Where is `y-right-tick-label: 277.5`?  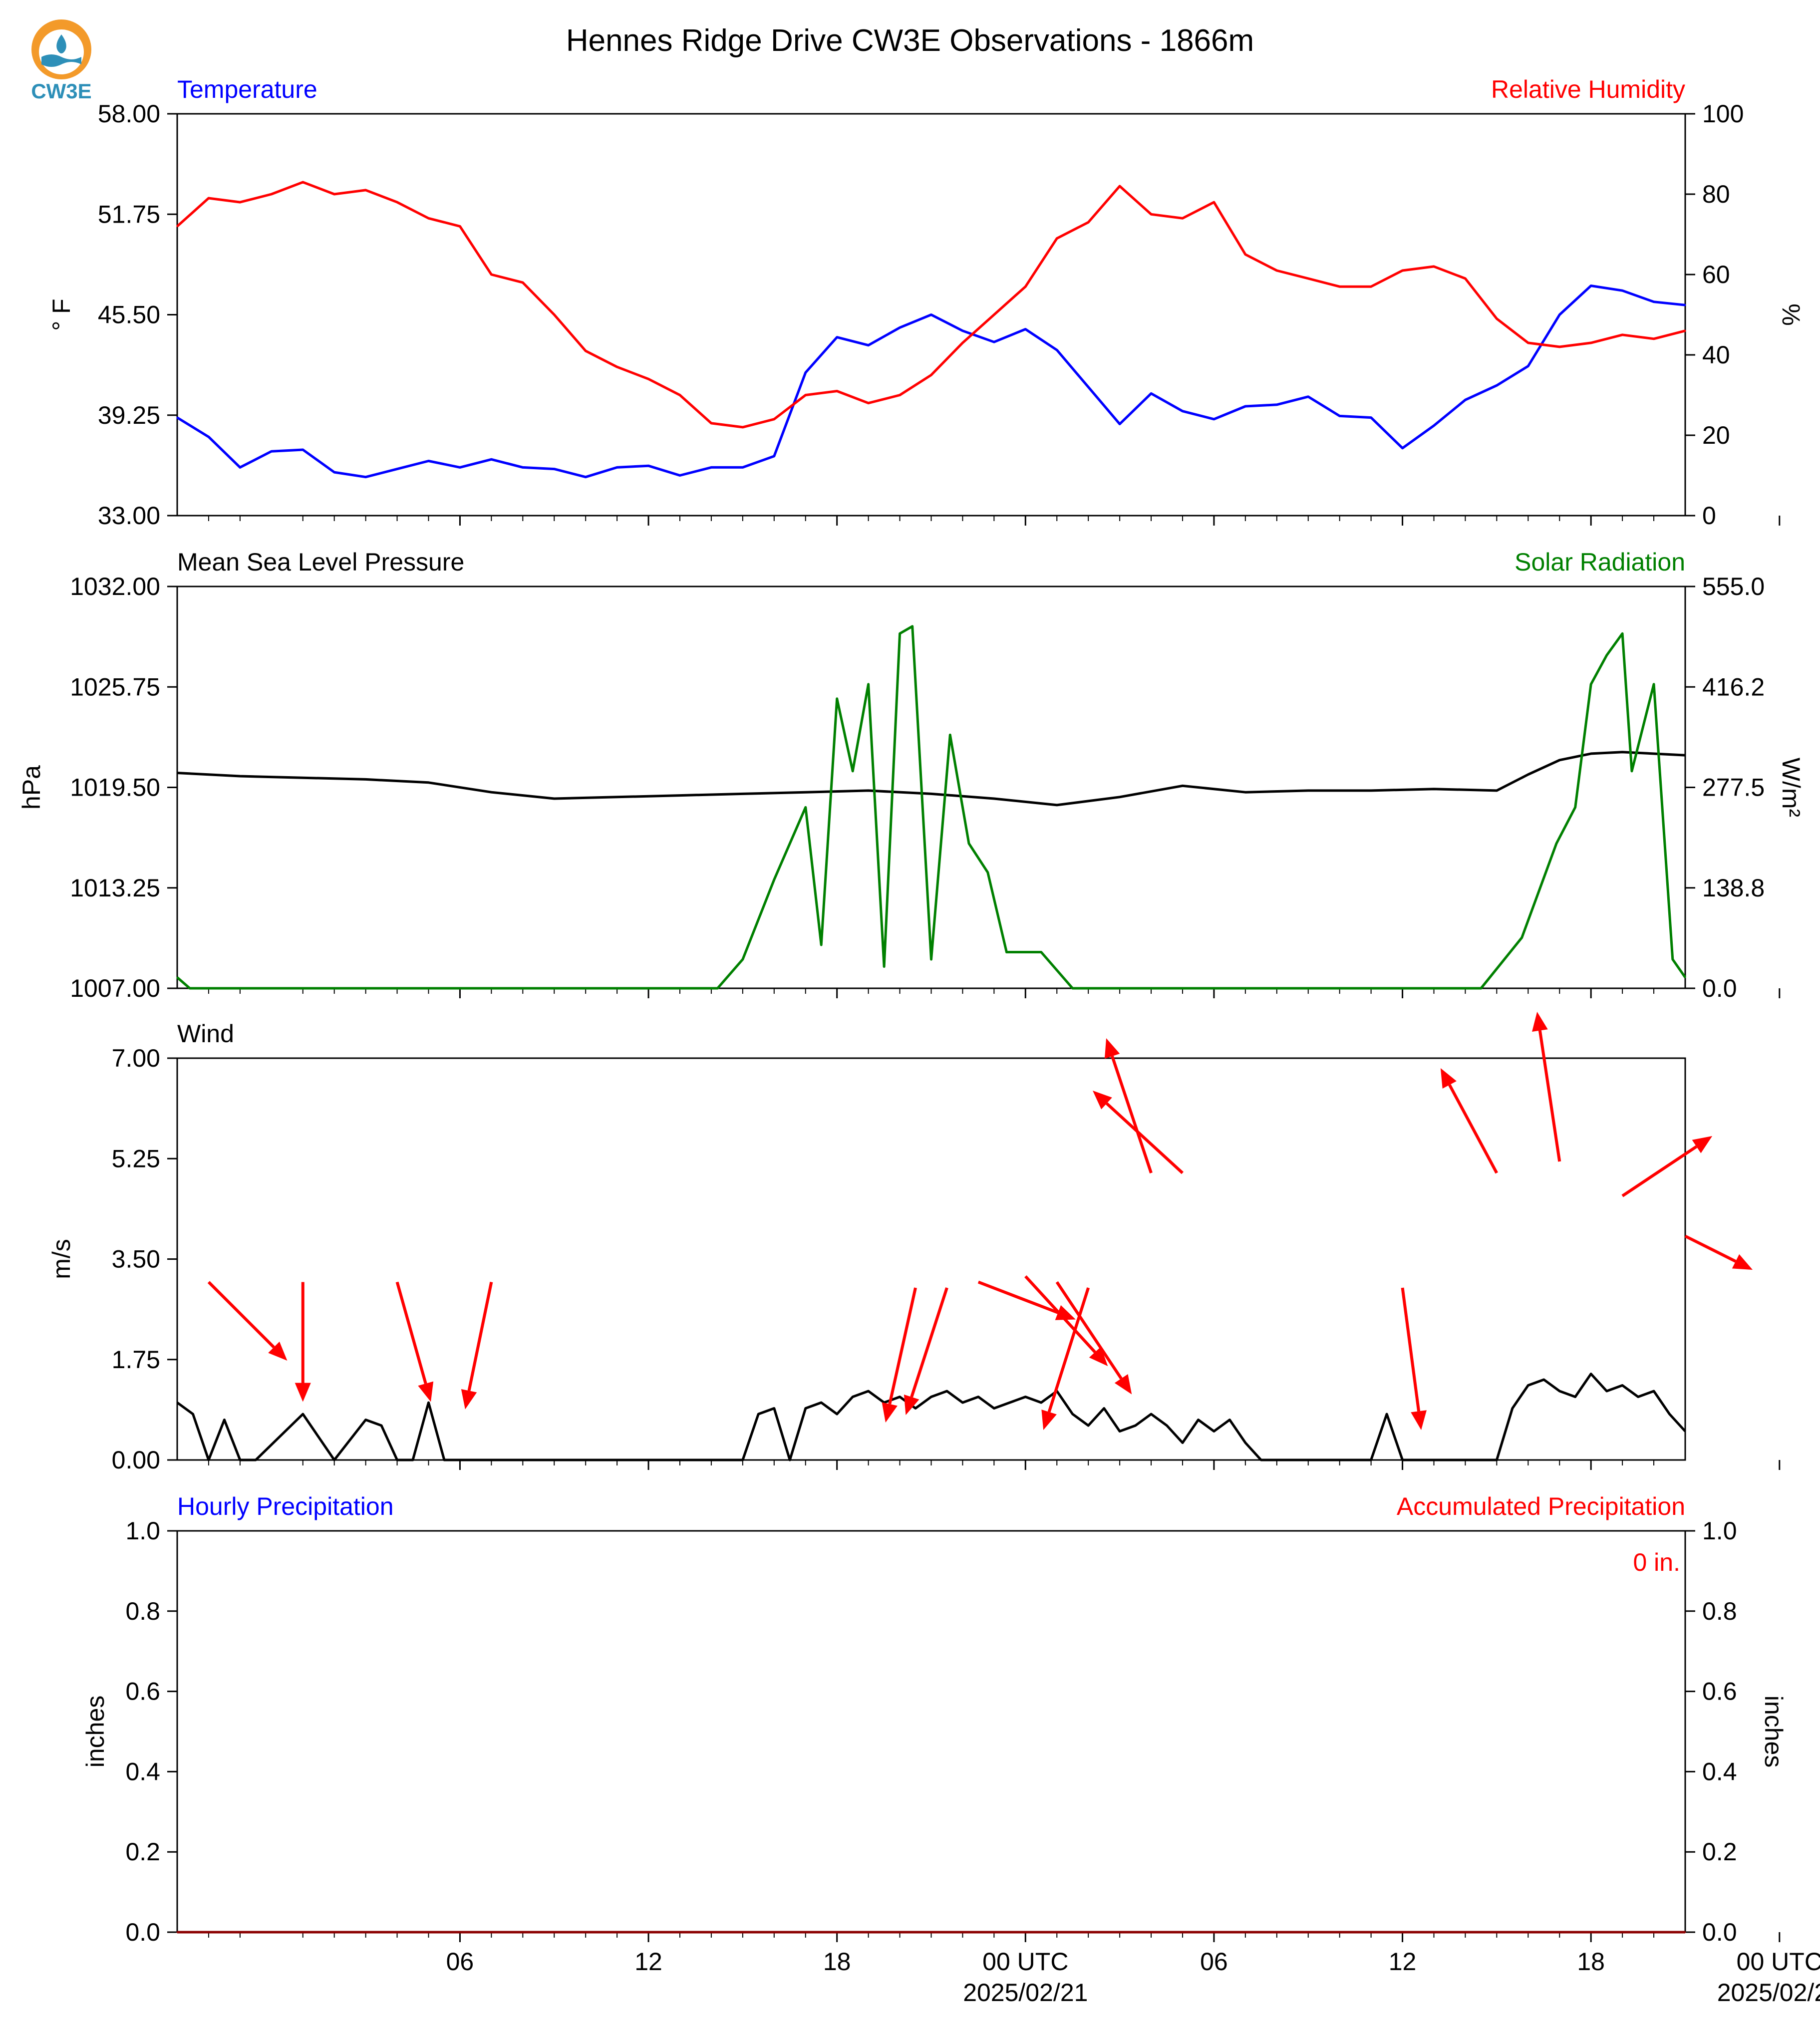 y-right-tick-label: 277.5 is located at coordinates (1733, 788).